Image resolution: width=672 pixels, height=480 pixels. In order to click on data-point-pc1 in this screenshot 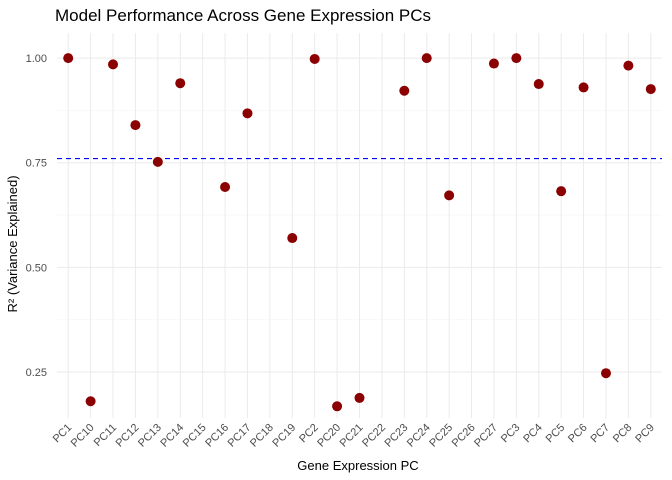, I will do `click(68, 58)`.